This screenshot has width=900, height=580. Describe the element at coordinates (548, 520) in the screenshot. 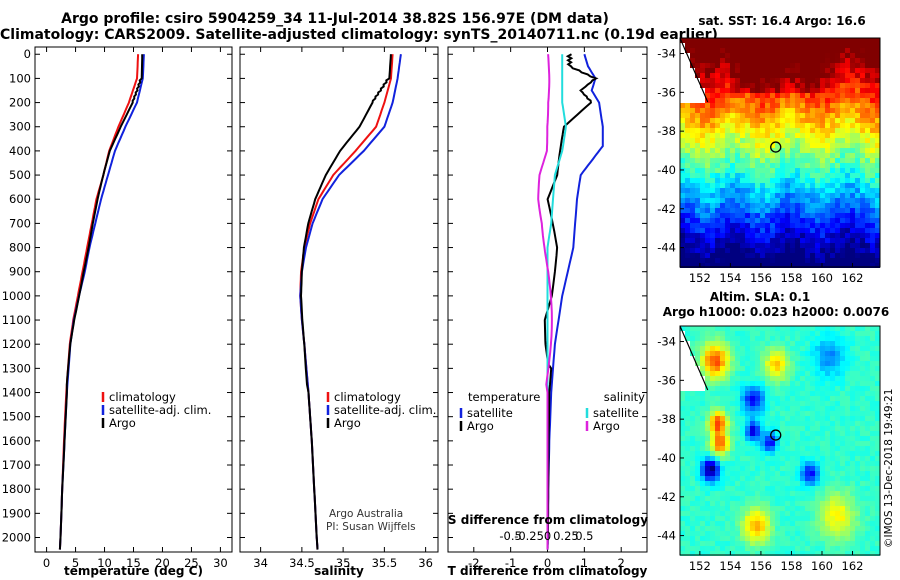

I see `s-diff-axis-label: S difference from climatology` at that location.